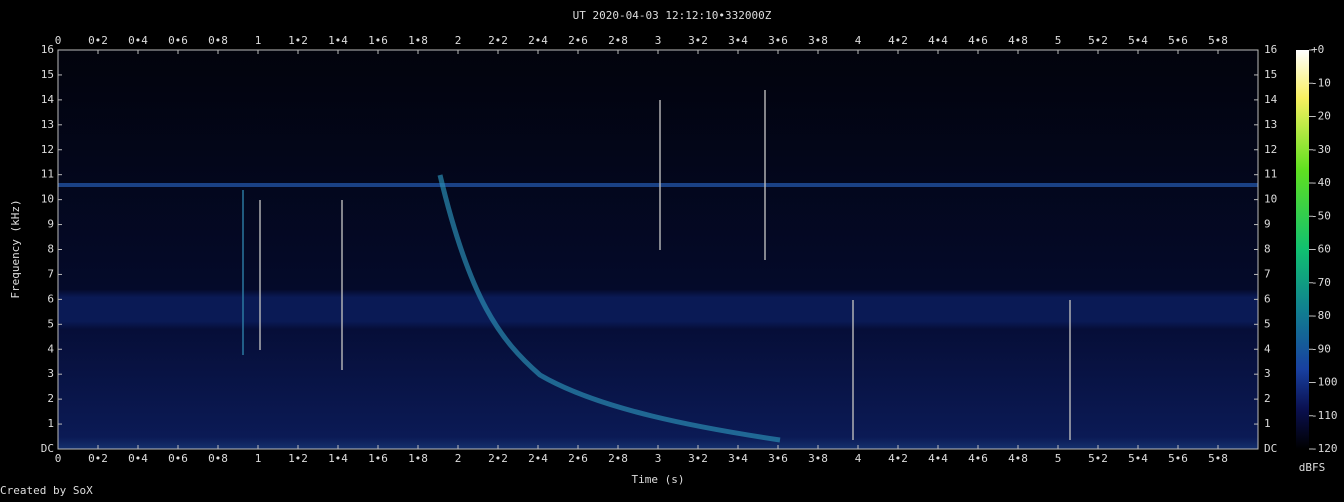  What do you see at coordinates (1270, 149) in the screenshot?
I see `y-tick-label: 12` at bounding box center [1270, 149].